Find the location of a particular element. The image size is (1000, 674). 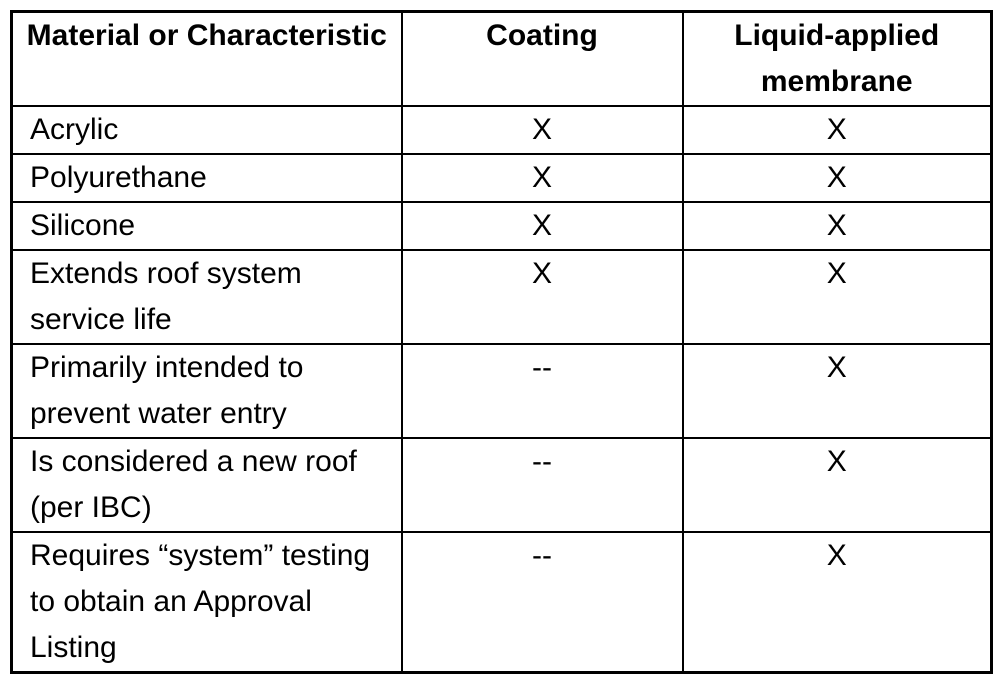

row-label: Silicone is located at coordinates (206, 226).